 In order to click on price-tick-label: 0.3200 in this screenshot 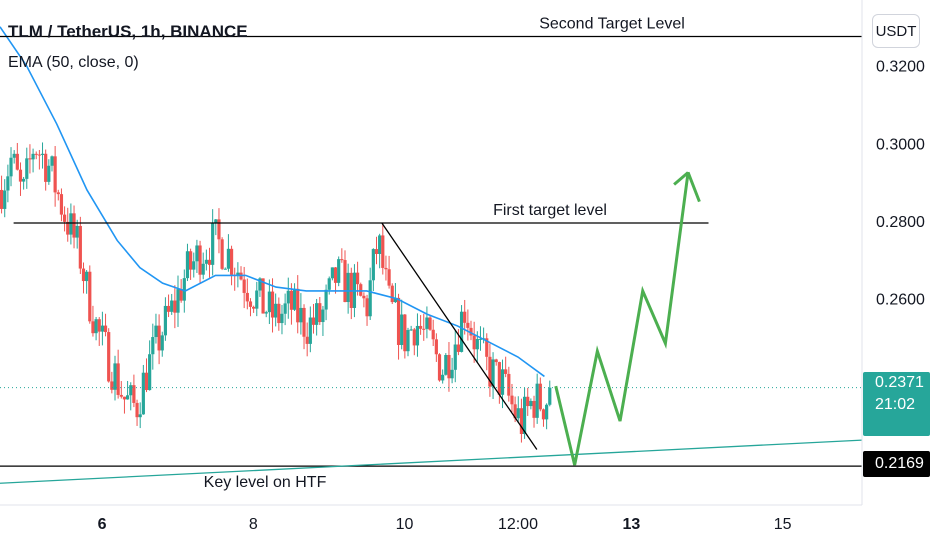, I will do `click(900, 67)`.